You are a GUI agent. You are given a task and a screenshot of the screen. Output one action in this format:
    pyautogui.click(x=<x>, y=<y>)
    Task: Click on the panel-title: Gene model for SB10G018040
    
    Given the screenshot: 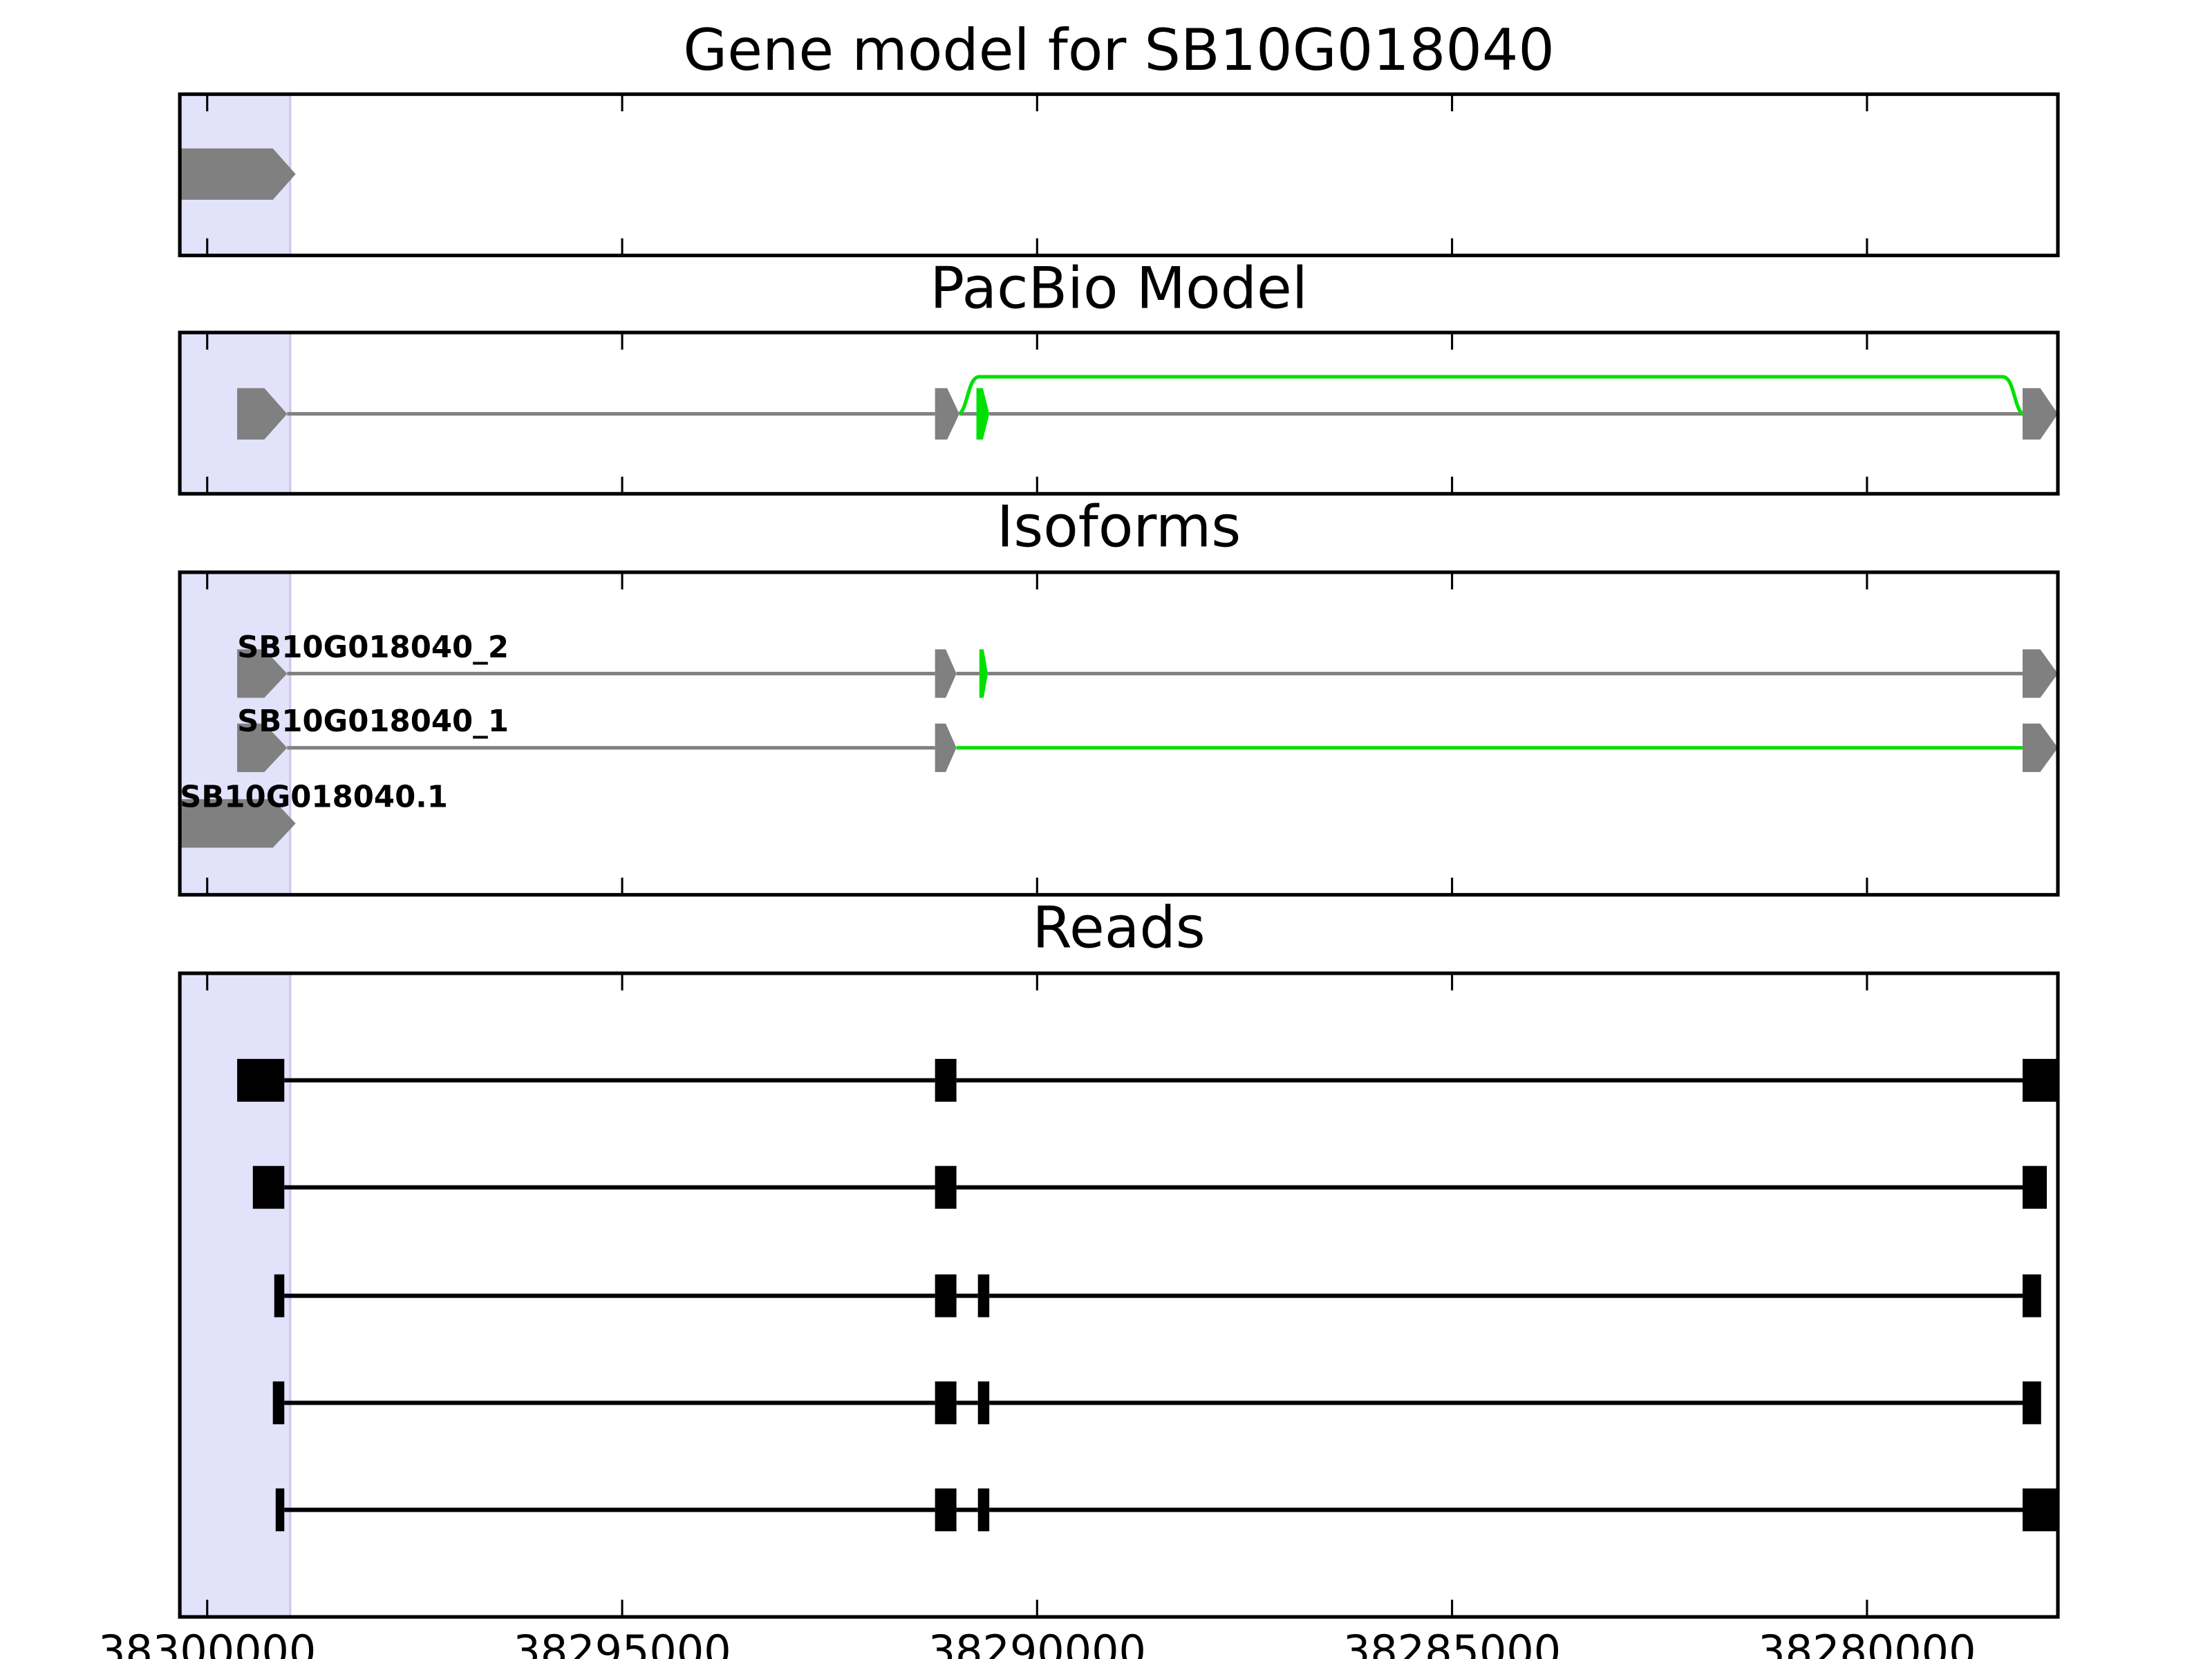 What is the action you would take?
    pyautogui.click(x=1119, y=50)
    